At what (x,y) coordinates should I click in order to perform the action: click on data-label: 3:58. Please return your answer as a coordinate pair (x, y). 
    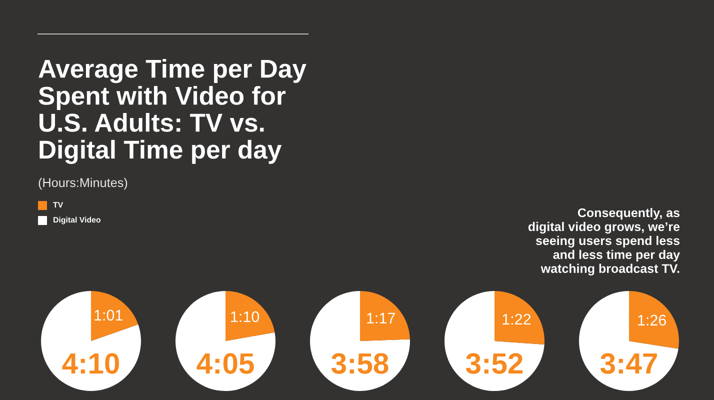
    Looking at the image, I should click on (359, 363).